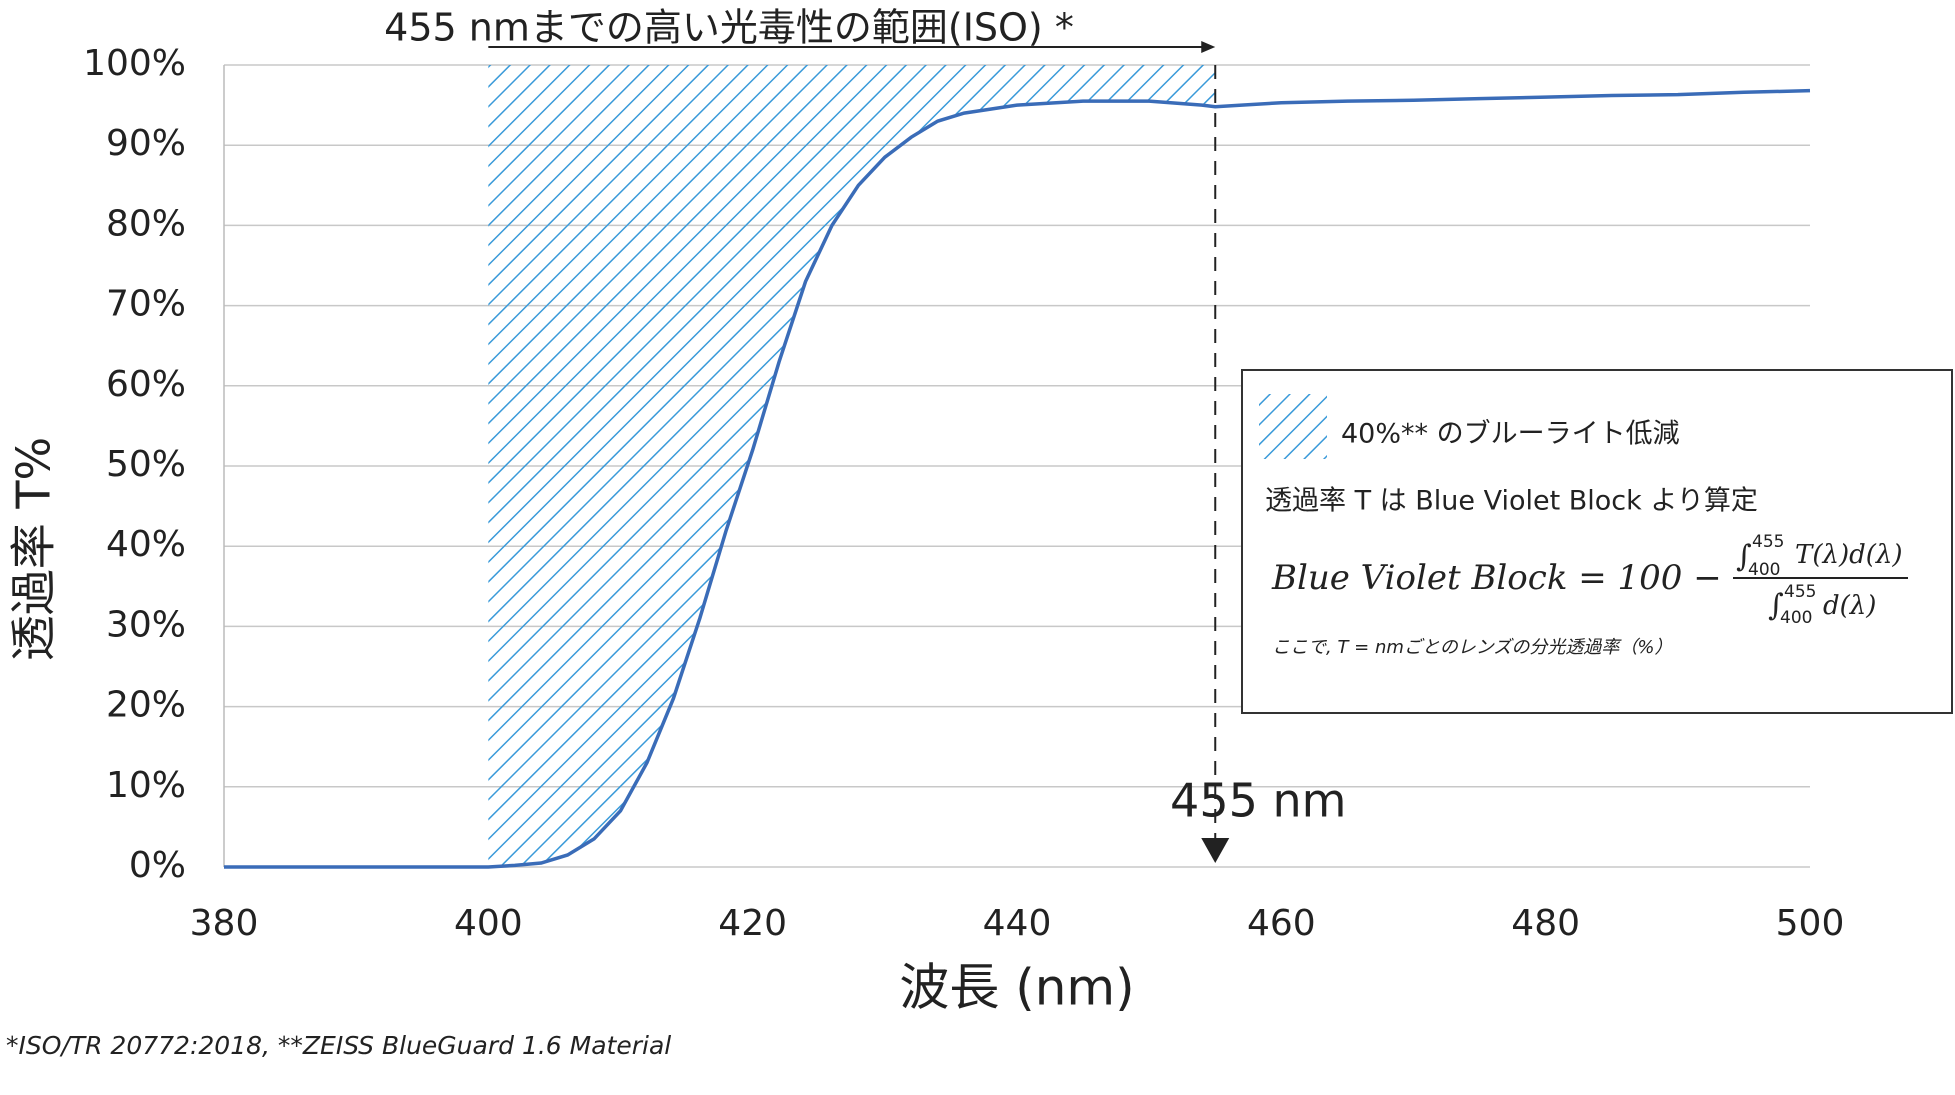 The image size is (1955, 1095). I want to click on y-tick-label: 70%, so click(146, 304).